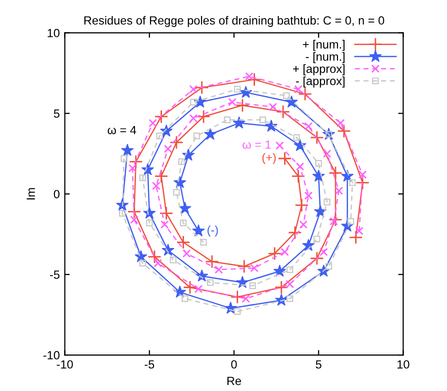  Describe the element at coordinates (55, 274) in the screenshot. I see `y-tick-label: -5` at that location.